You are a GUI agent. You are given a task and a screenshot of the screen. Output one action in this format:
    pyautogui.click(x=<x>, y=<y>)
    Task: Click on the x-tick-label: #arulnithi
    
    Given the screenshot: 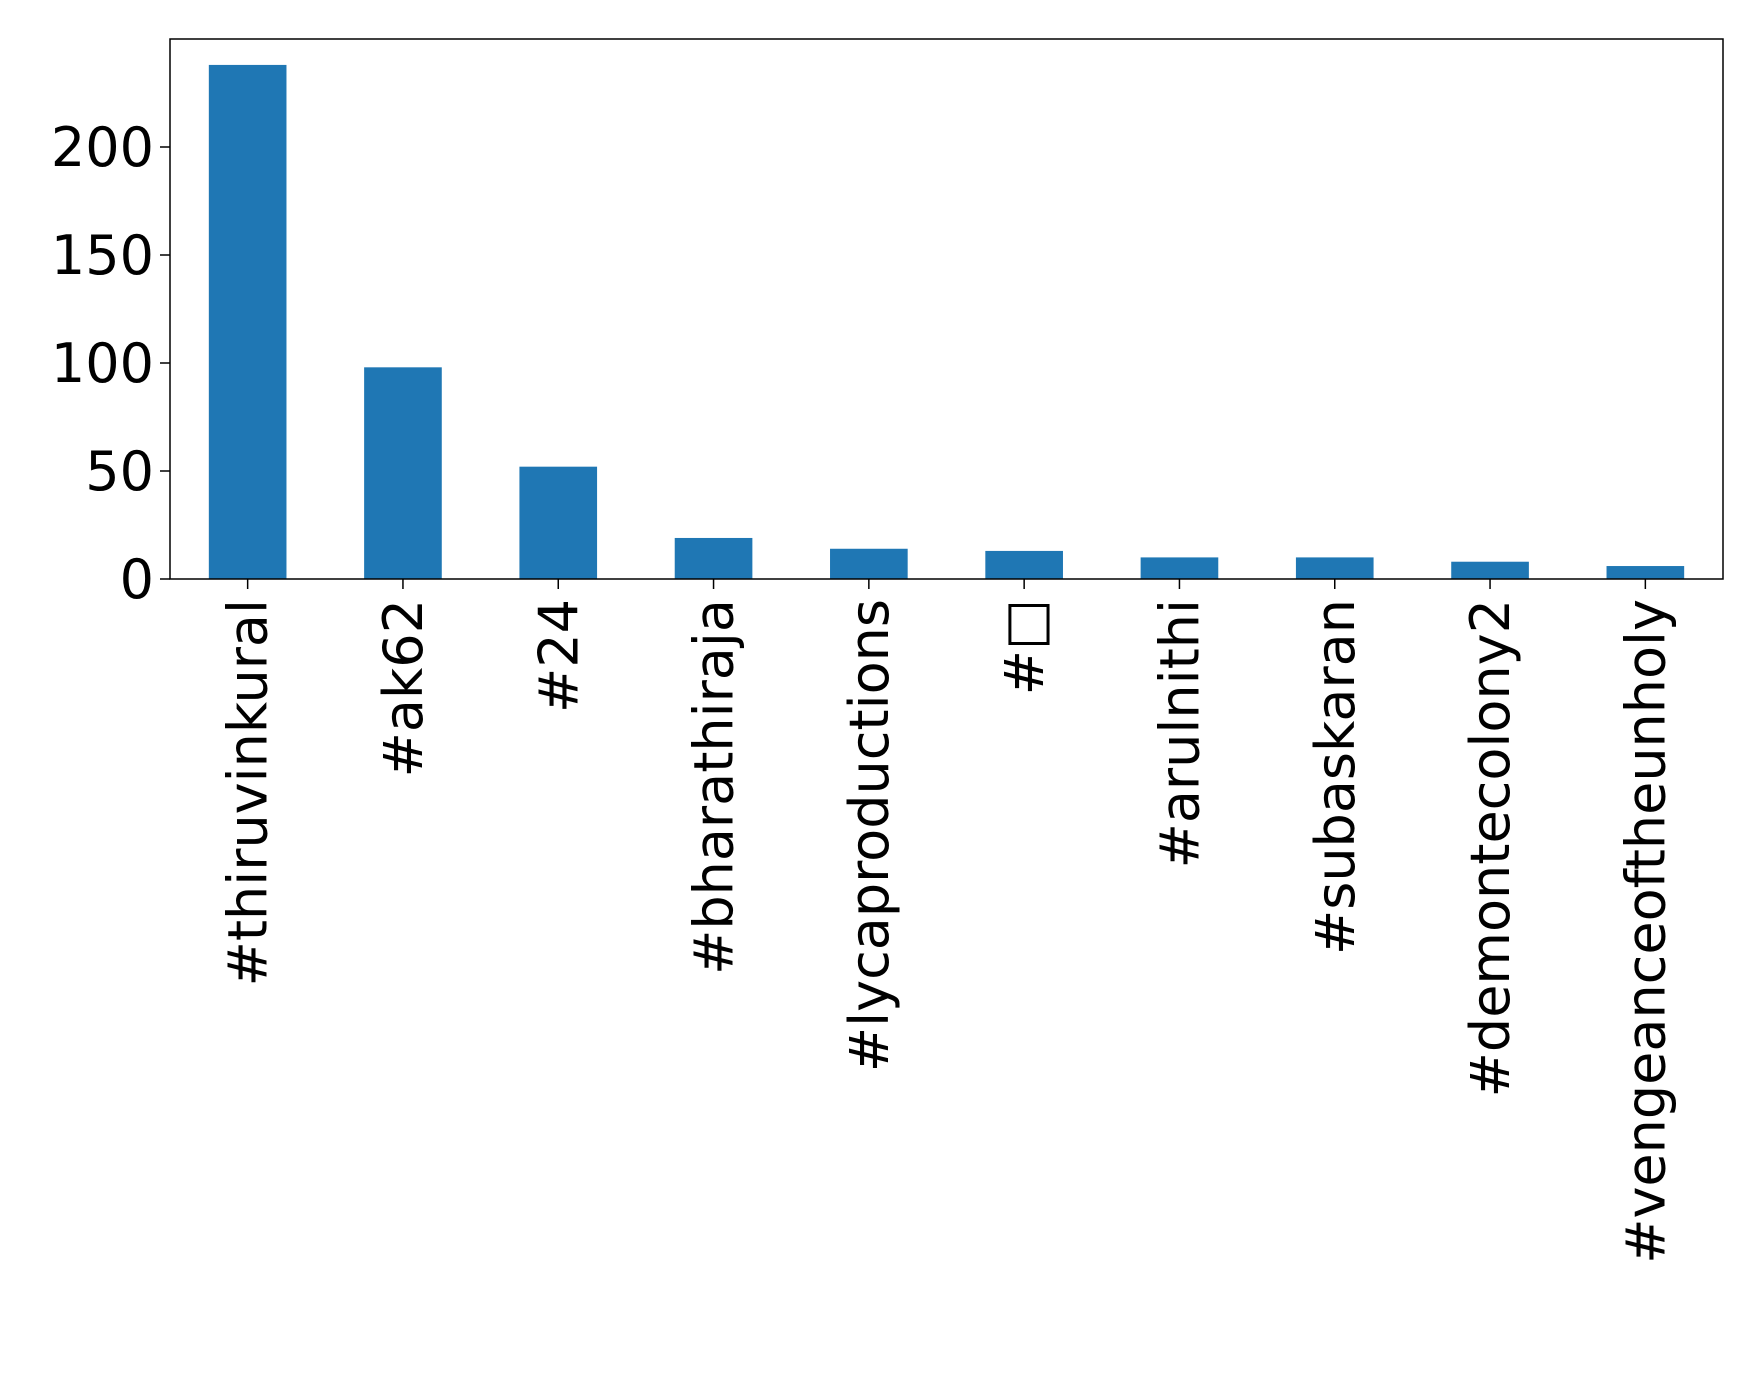 What is the action you would take?
    pyautogui.click(x=1179, y=733)
    